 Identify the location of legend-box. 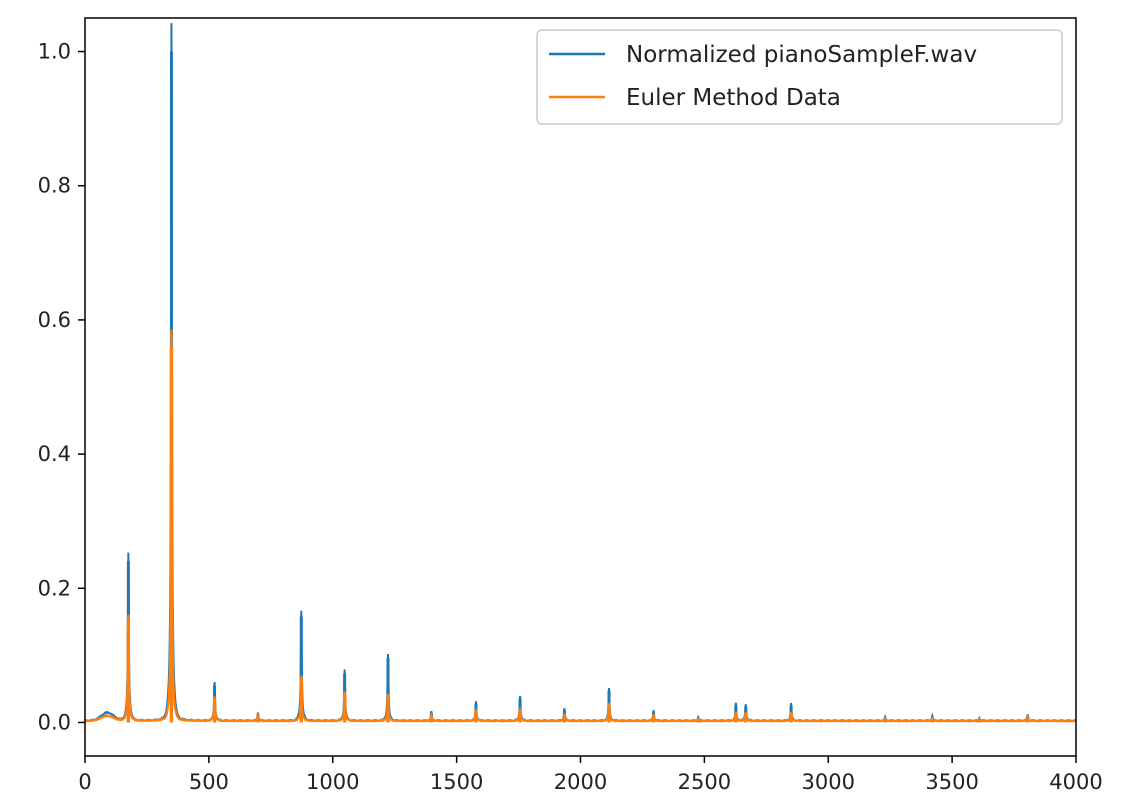
(799, 77).